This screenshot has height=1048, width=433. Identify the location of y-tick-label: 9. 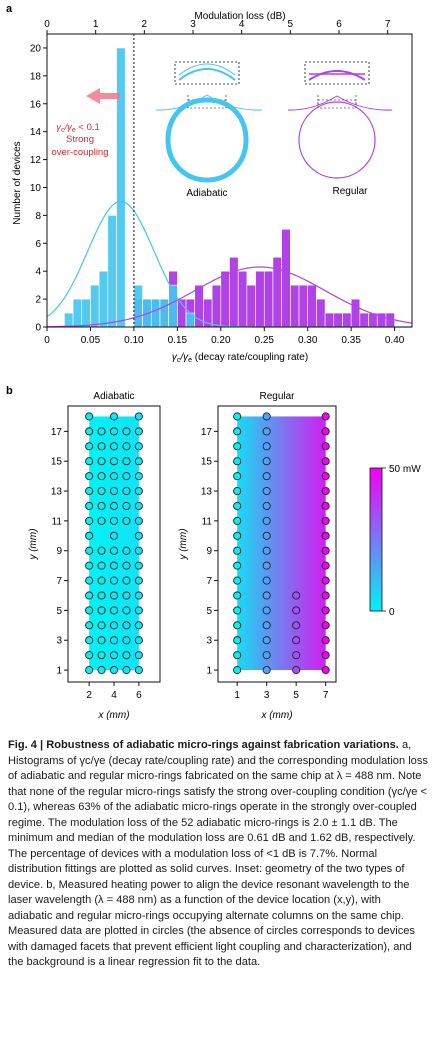
(59, 551).